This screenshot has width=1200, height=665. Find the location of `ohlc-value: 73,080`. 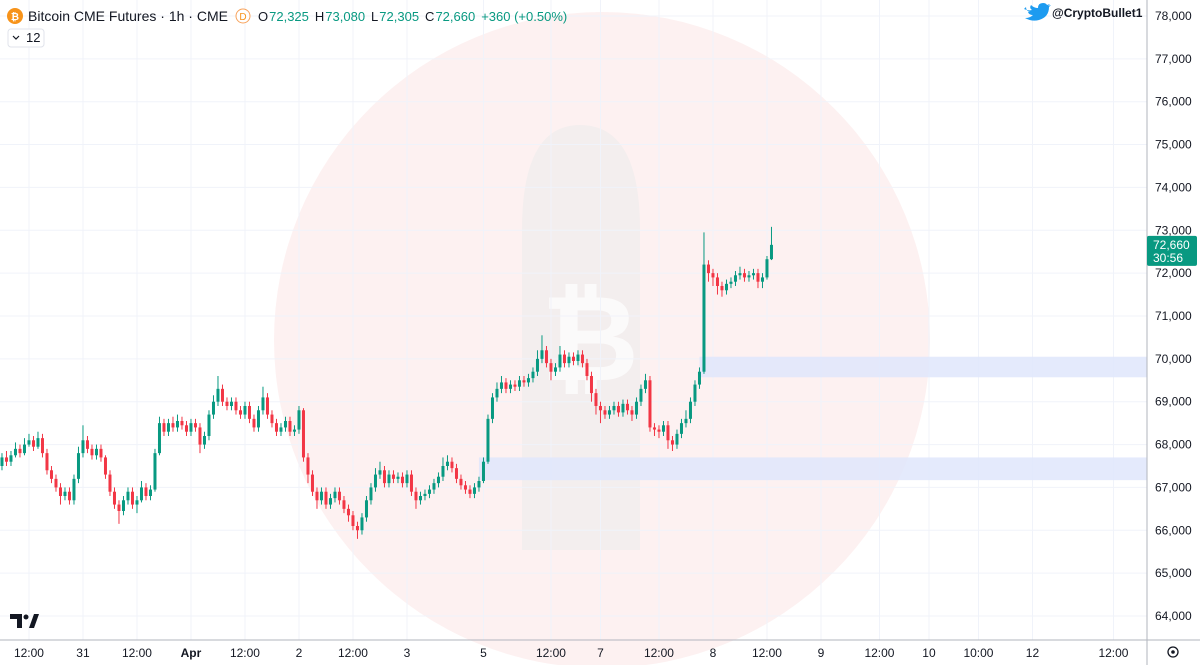

ohlc-value: 73,080 is located at coordinates (345, 16).